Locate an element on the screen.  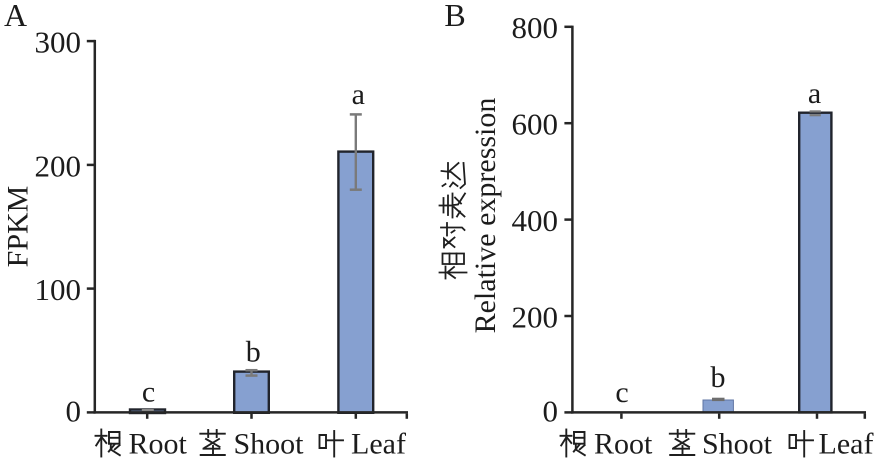
svg-text: B is located at coordinates (454, 16).